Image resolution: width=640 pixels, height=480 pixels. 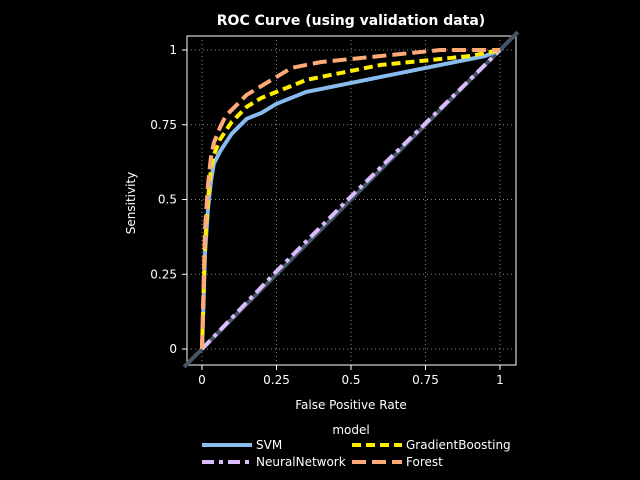 I want to click on x-axis-ticks: 0 0.25 0.5 0.75 1, so click(x=351, y=376).